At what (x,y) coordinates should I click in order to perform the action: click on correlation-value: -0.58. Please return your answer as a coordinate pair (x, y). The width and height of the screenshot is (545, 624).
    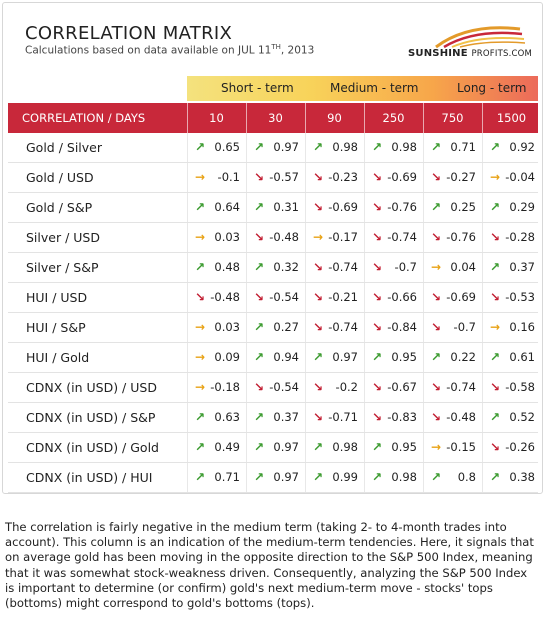
    Looking at the image, I should click on (520, 387).